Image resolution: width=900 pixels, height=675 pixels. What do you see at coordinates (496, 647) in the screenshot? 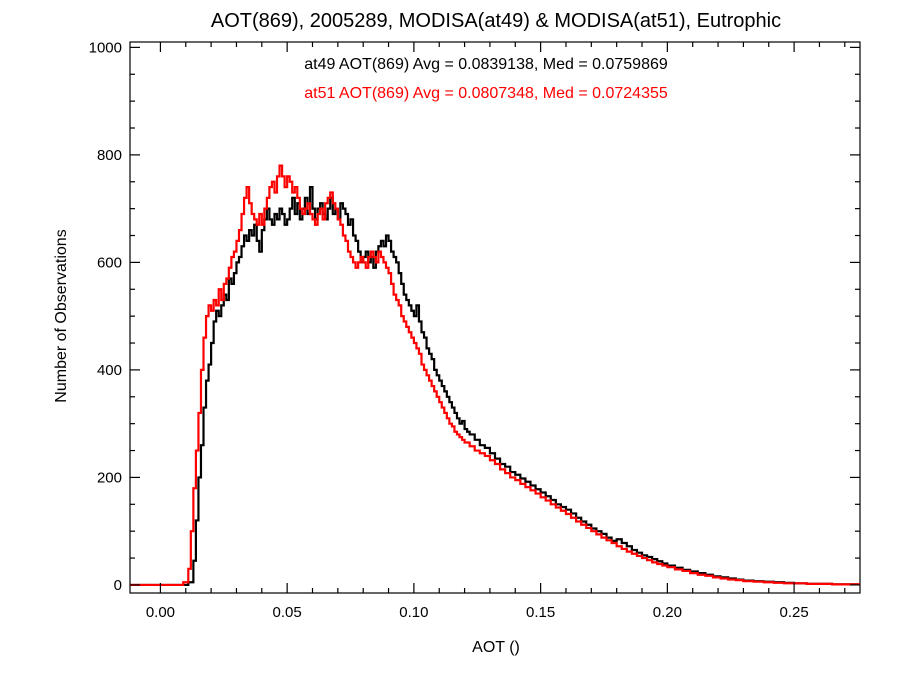
I see `x-axis-label: AOT ()` at bounding box center [496, 647].